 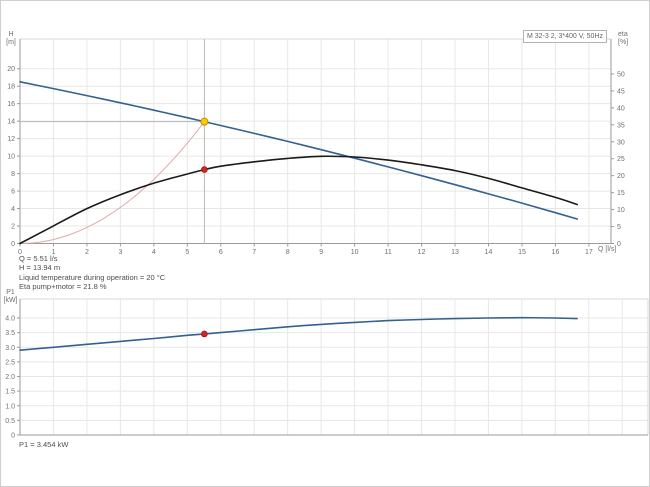 What do you see at coordinates (623, 38) in the screenshot?
I see `eta-axis-label: eta [%]` at bounding box center [623, 38].